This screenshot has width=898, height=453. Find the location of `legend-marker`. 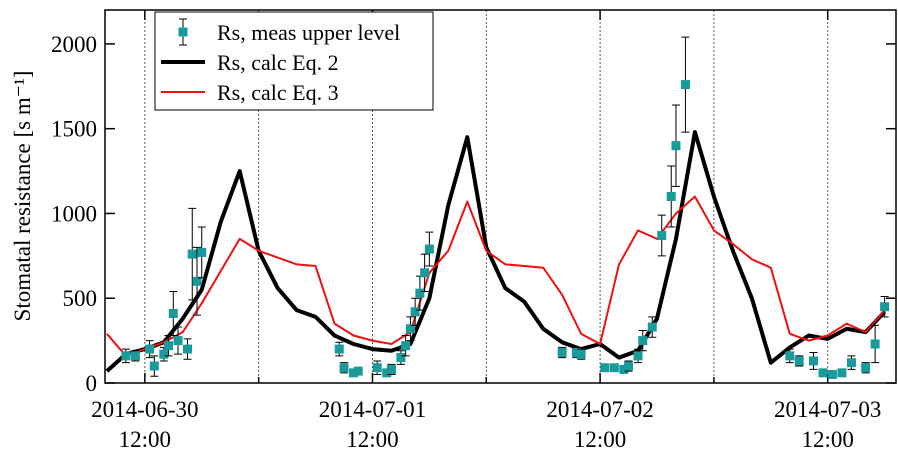

legend-marker is located at coordinates (183, 32).